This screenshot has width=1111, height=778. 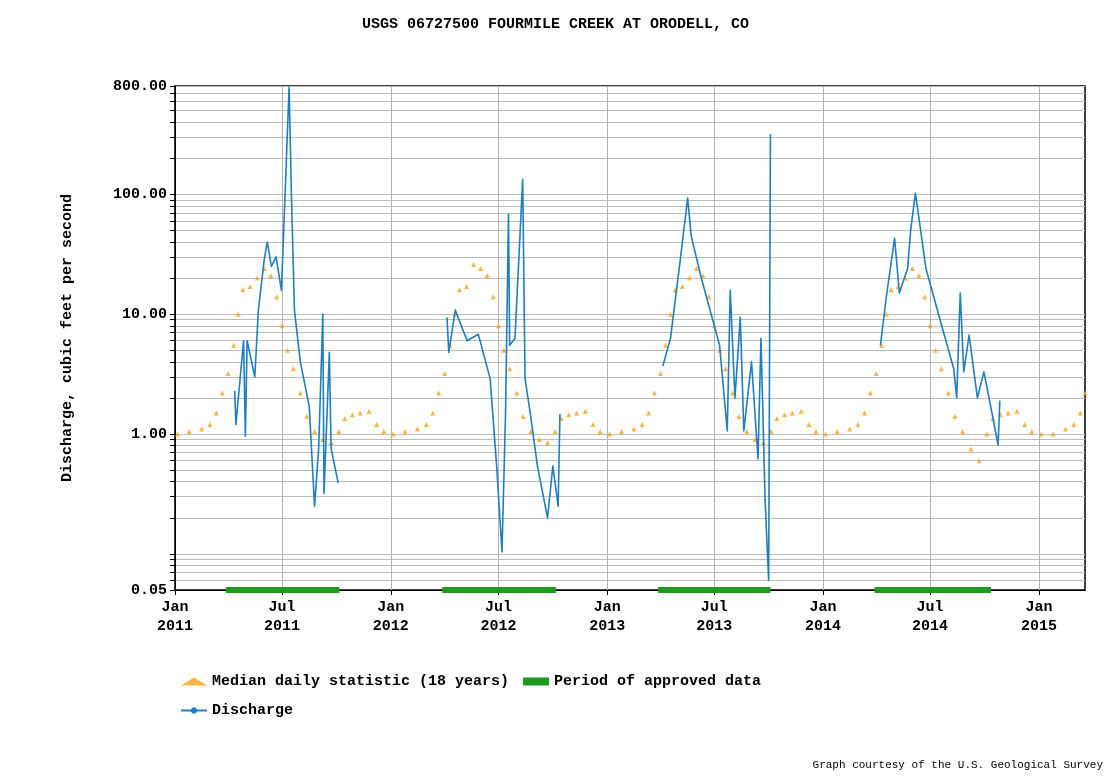 What do you see at coordinates (148, 434) in the screenshot?
I see `y-tick-label: 1.00` at bounding box center [148, 434].